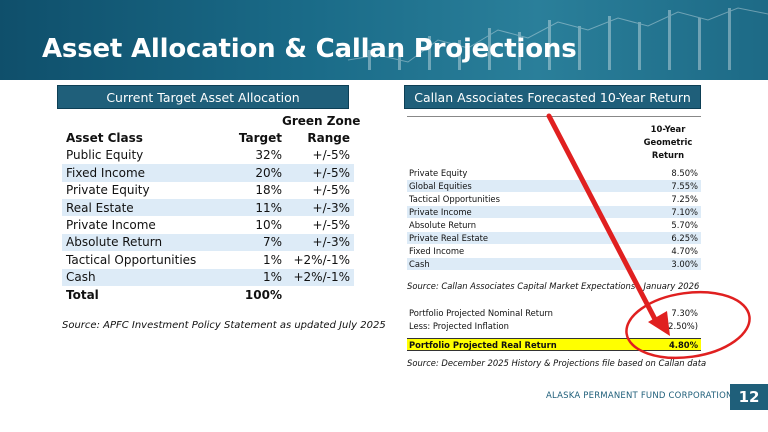 Image resolution: width=768 pixels, height=432 pixels. Describe the element at coordinates (208, 277) in the screenshot. I see `table-row: Cash 1% +2%/-1%` at that location.